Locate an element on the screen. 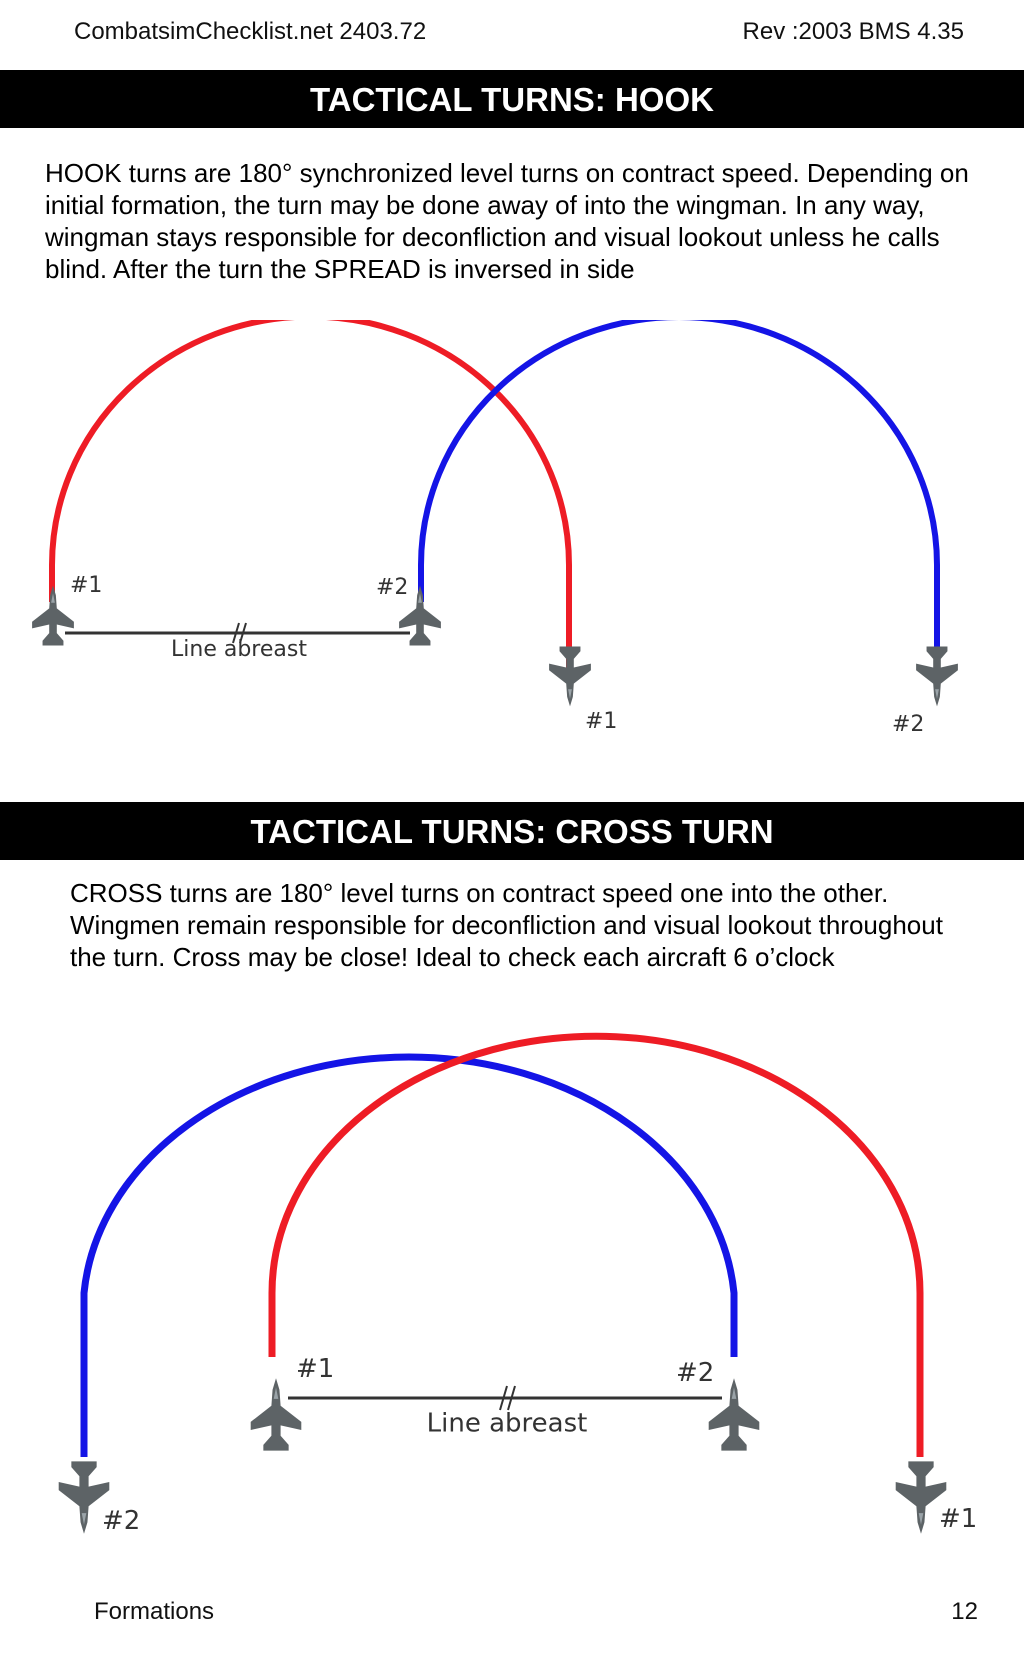 Image resolution: width=1024 pixels, height=1654 pixels. cross-end-label-2: #2 is located at coordinates (121, 1521).